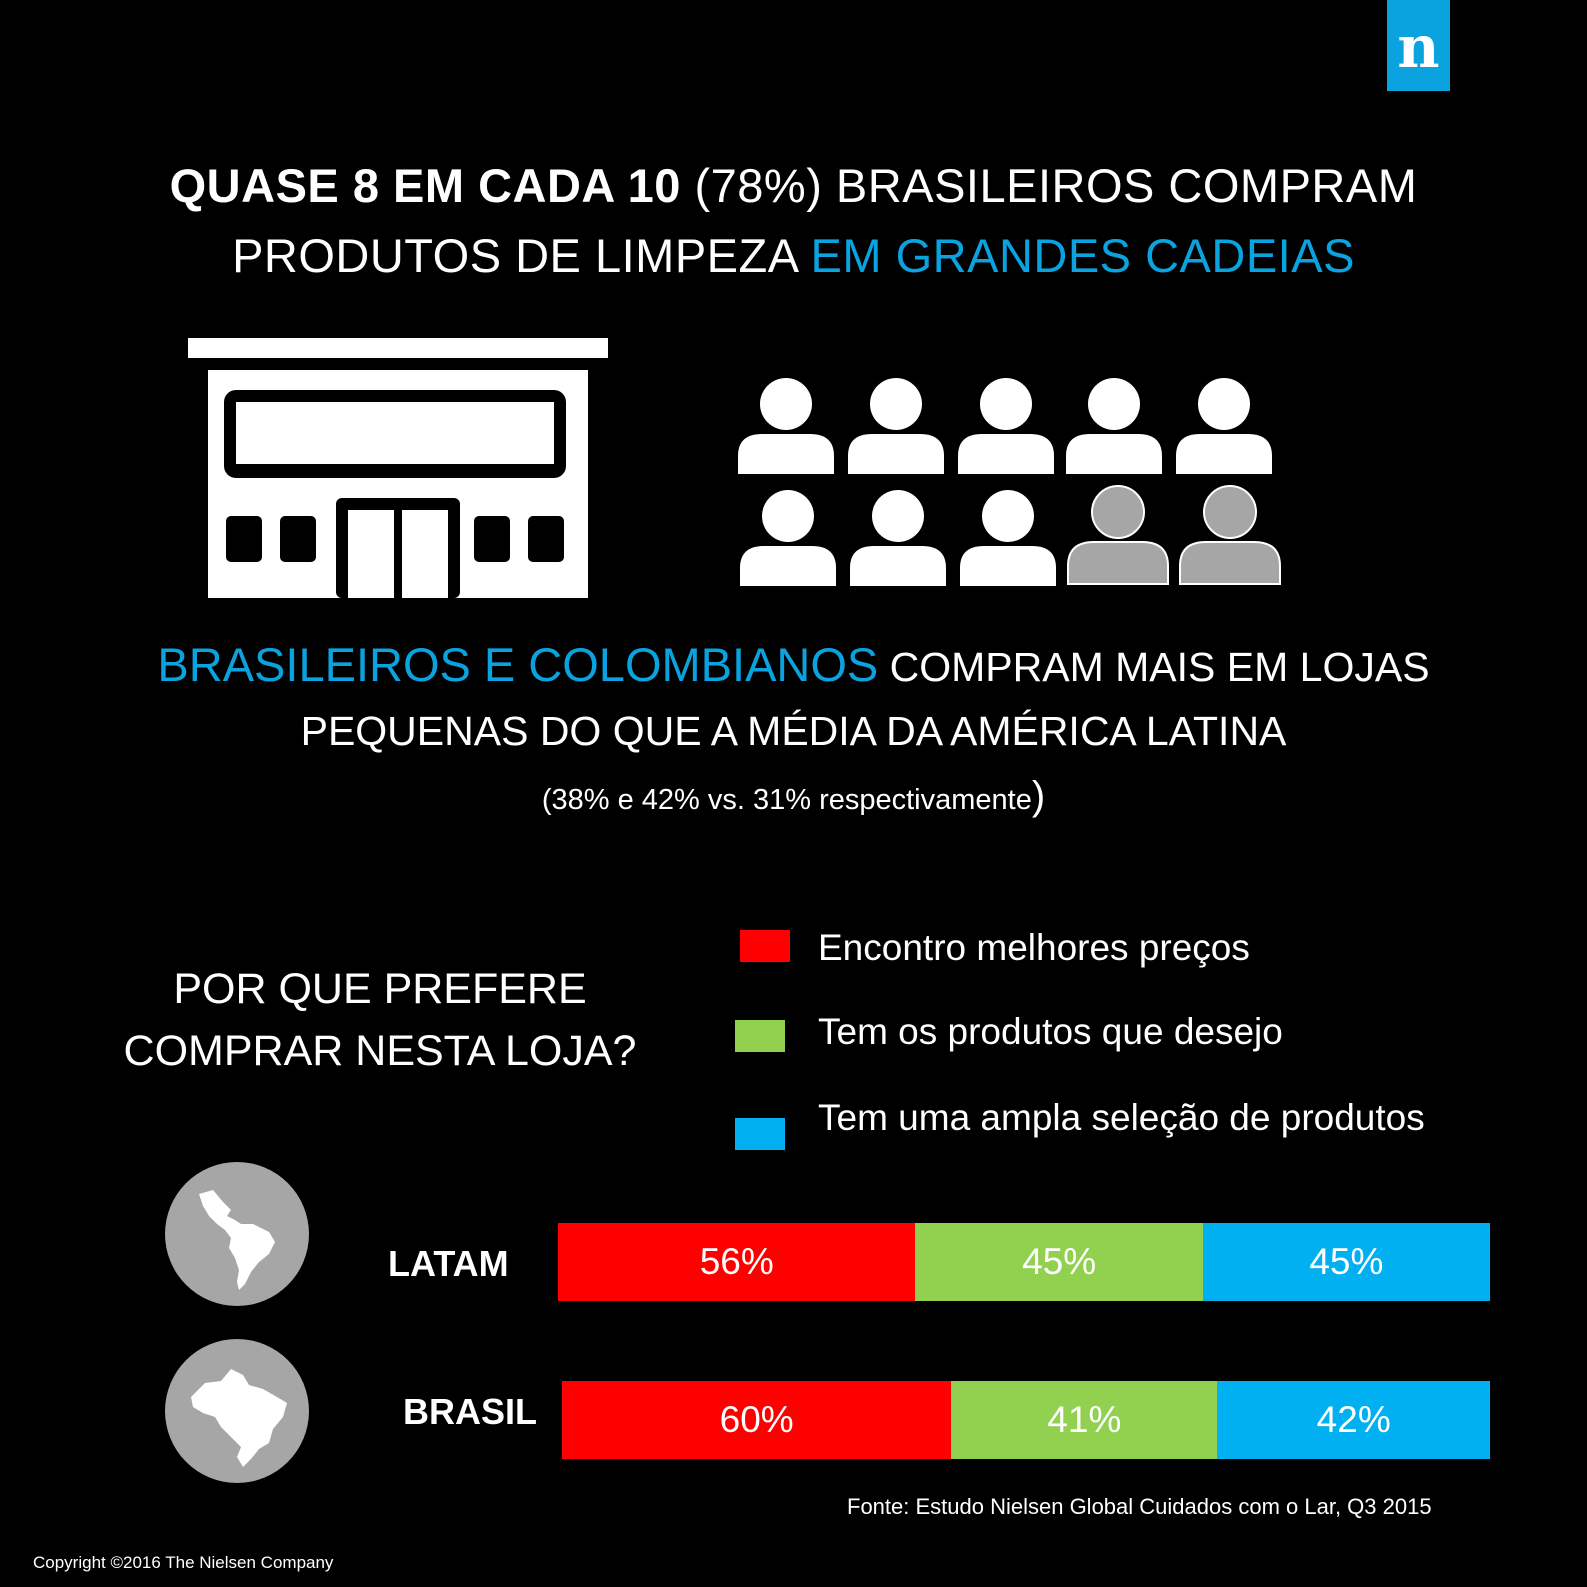 This screenshot has height=1587, width=1587. What do you see at coordinates (518, 664) in the screenshot?
I see `subheadline-blue: BRASILEIROS E COLOMBIANOS` at bounding box center [518, 664].